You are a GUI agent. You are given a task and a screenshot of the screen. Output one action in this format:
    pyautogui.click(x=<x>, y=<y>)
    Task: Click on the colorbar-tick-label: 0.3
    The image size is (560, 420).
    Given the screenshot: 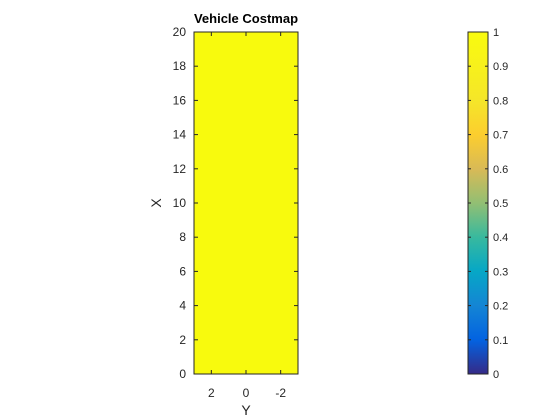 What is the action you would take?
    pyautogui.click(x=500, y=272)
    